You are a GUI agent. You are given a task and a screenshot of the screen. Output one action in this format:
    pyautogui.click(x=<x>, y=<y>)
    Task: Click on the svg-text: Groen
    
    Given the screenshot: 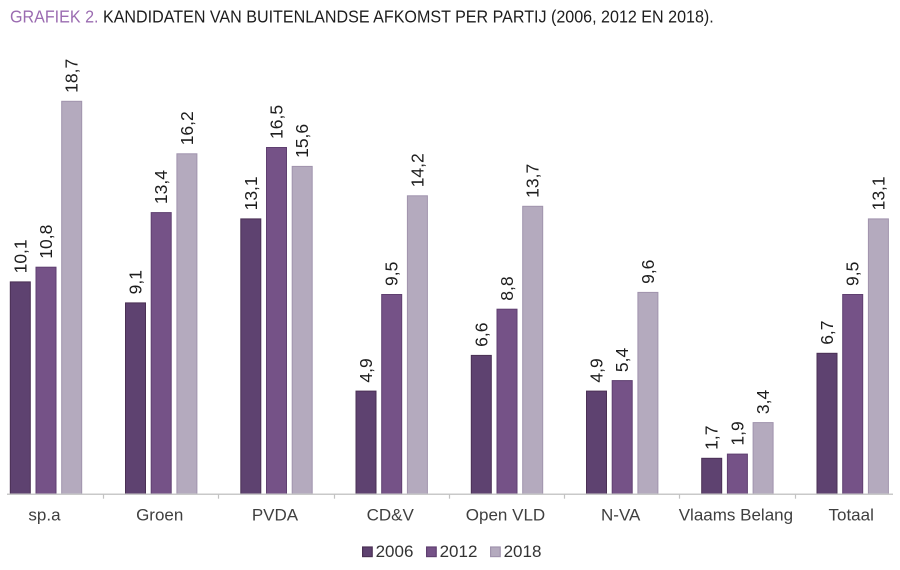 What is the action you would take?
    pyautogui.click(x=159, y=515)
    